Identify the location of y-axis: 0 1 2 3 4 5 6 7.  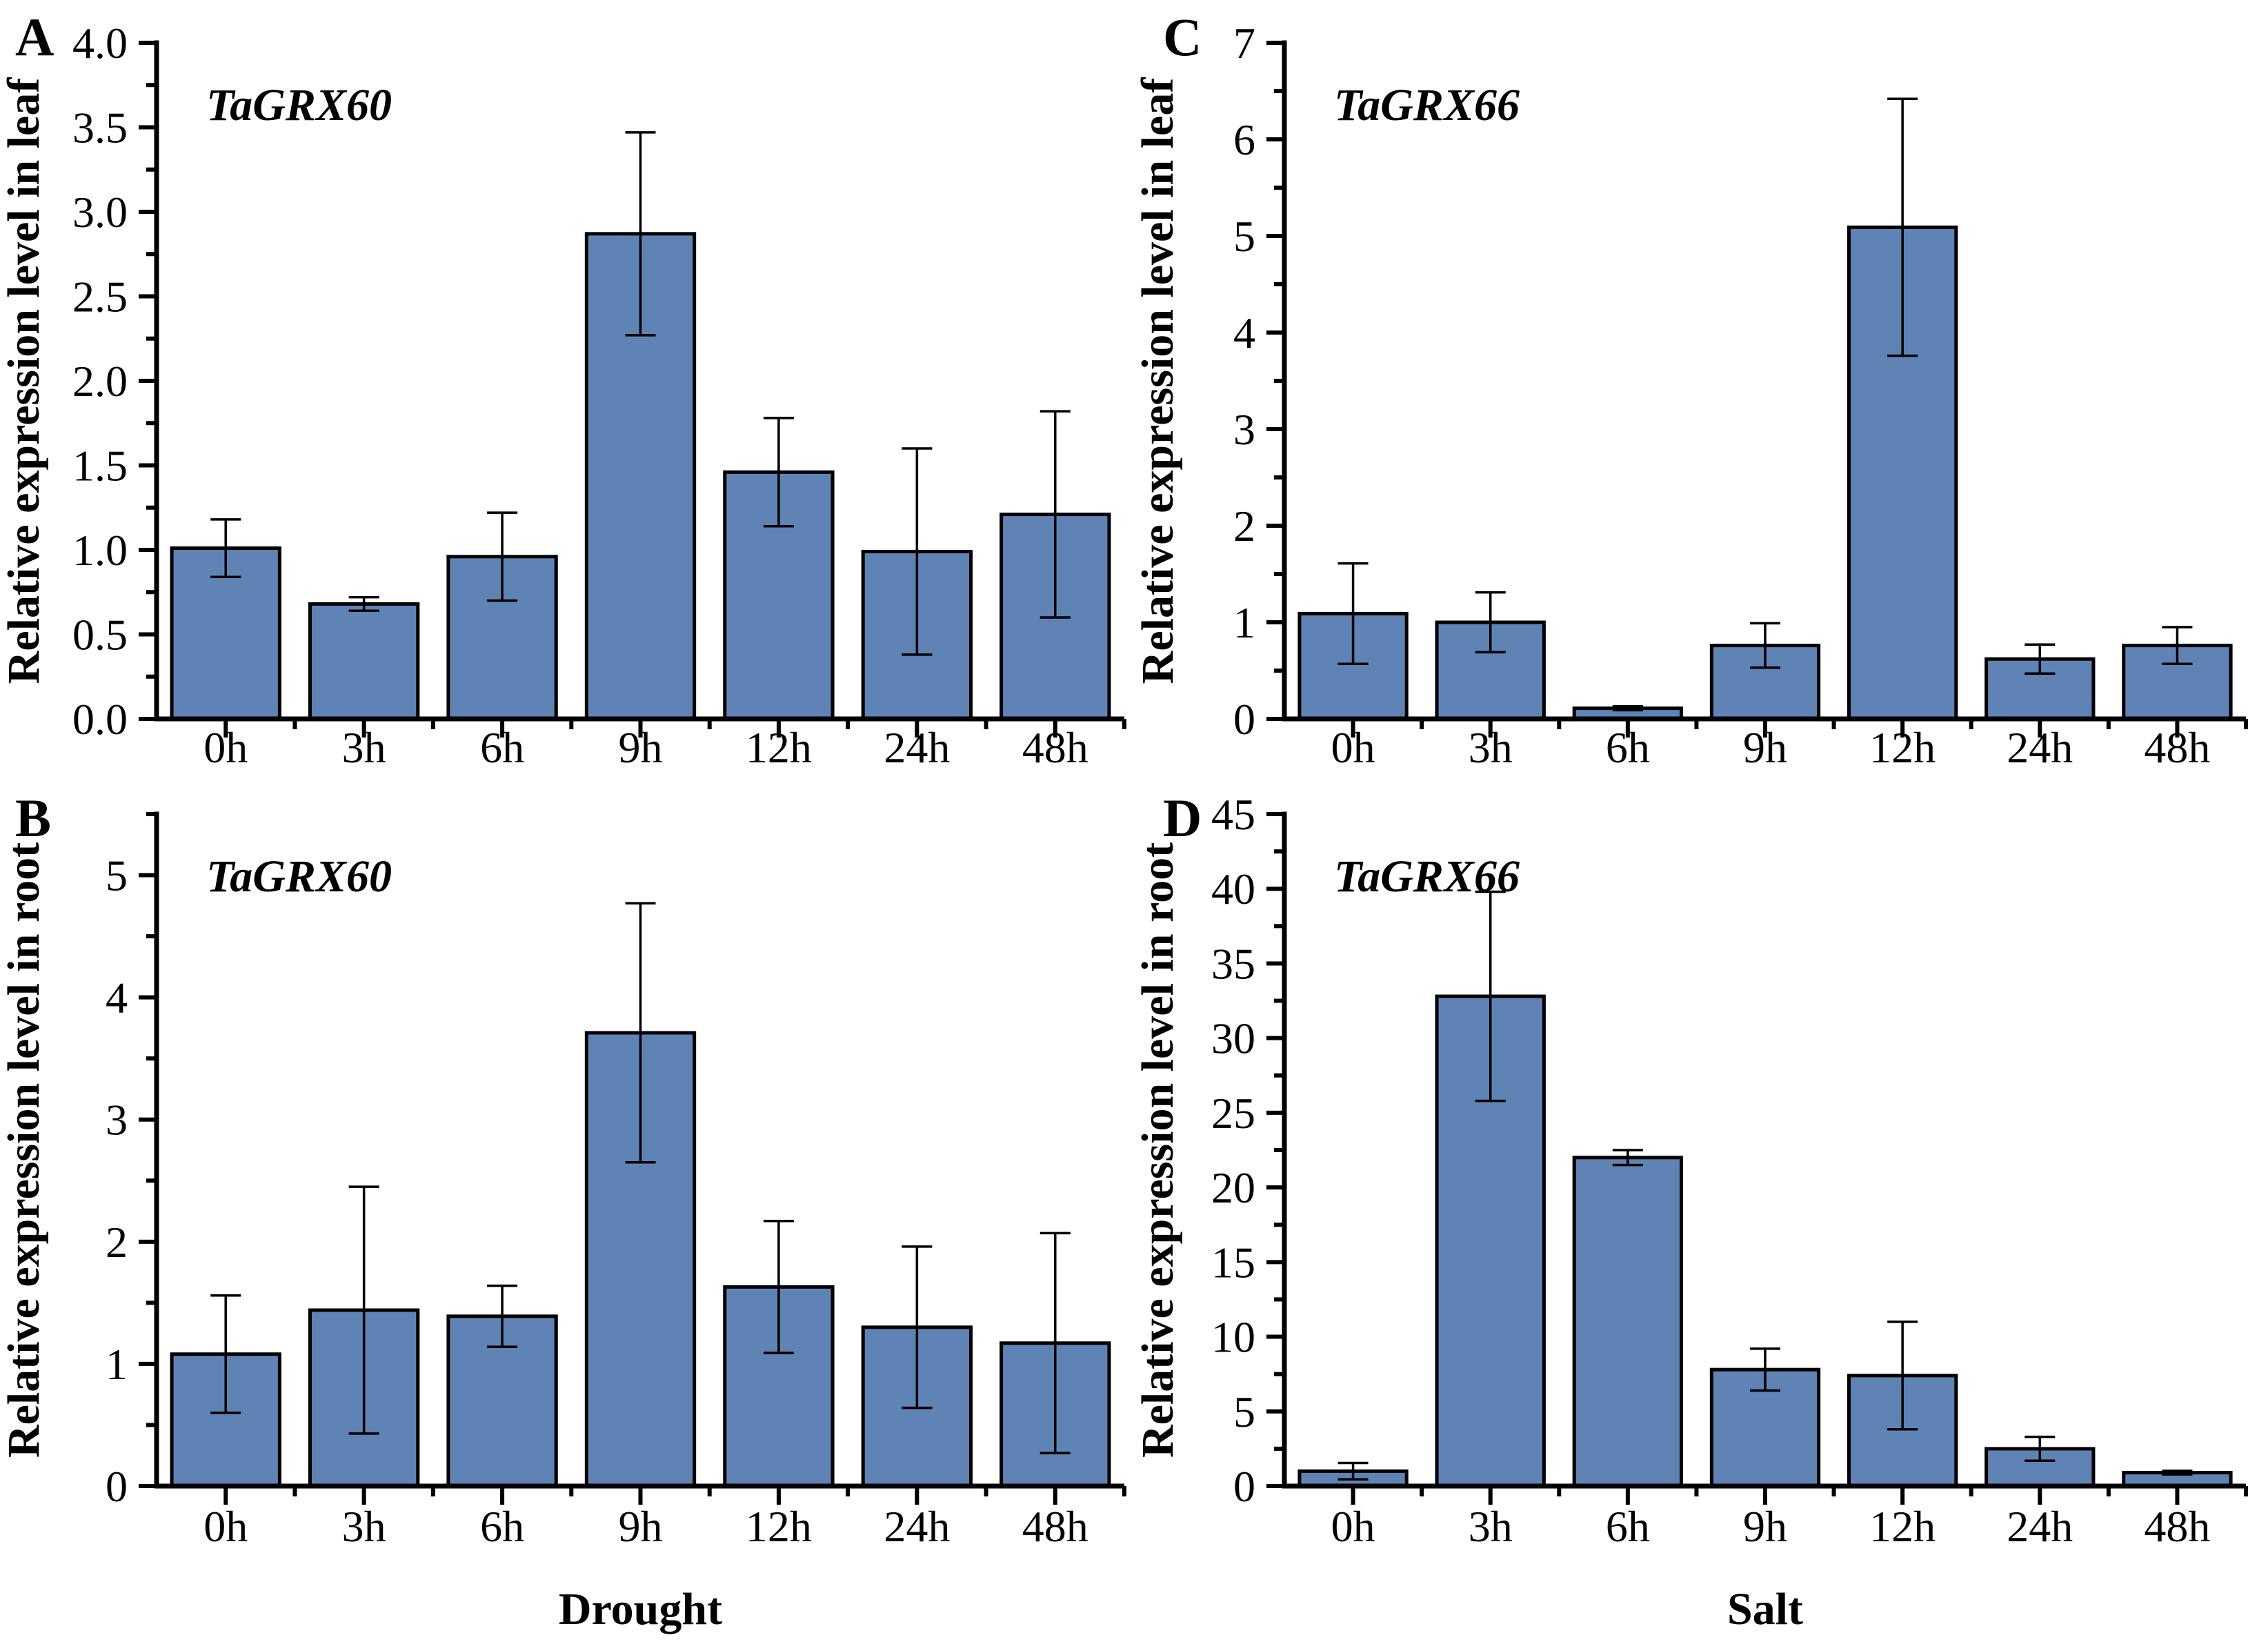
(1260, 382).